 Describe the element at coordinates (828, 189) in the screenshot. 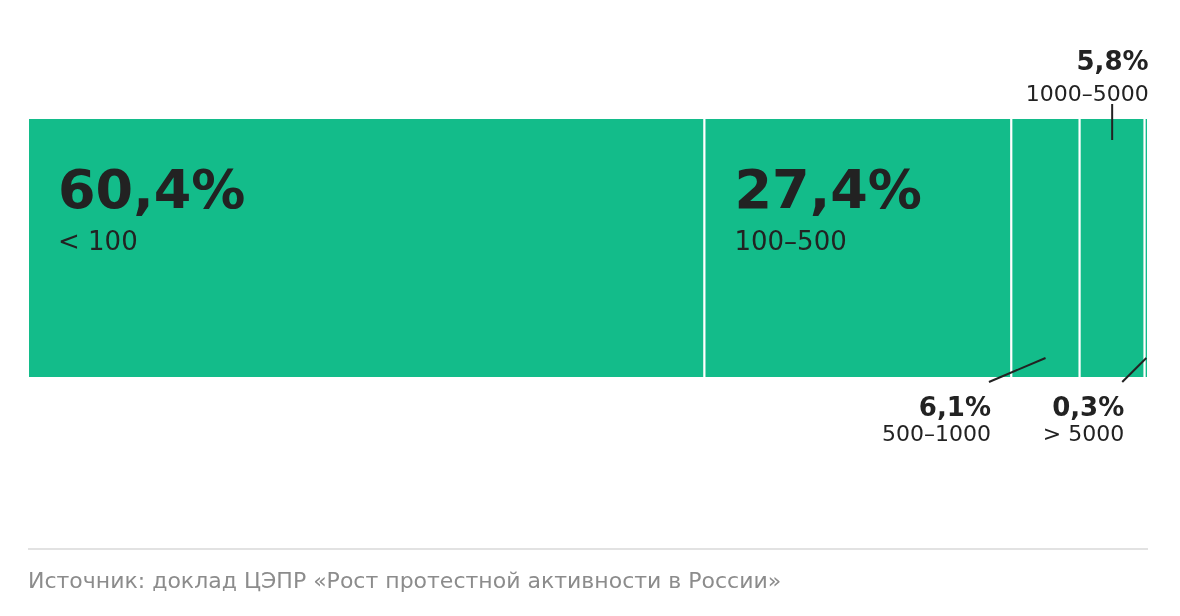

I see `data-label: 27,4%` at that location.